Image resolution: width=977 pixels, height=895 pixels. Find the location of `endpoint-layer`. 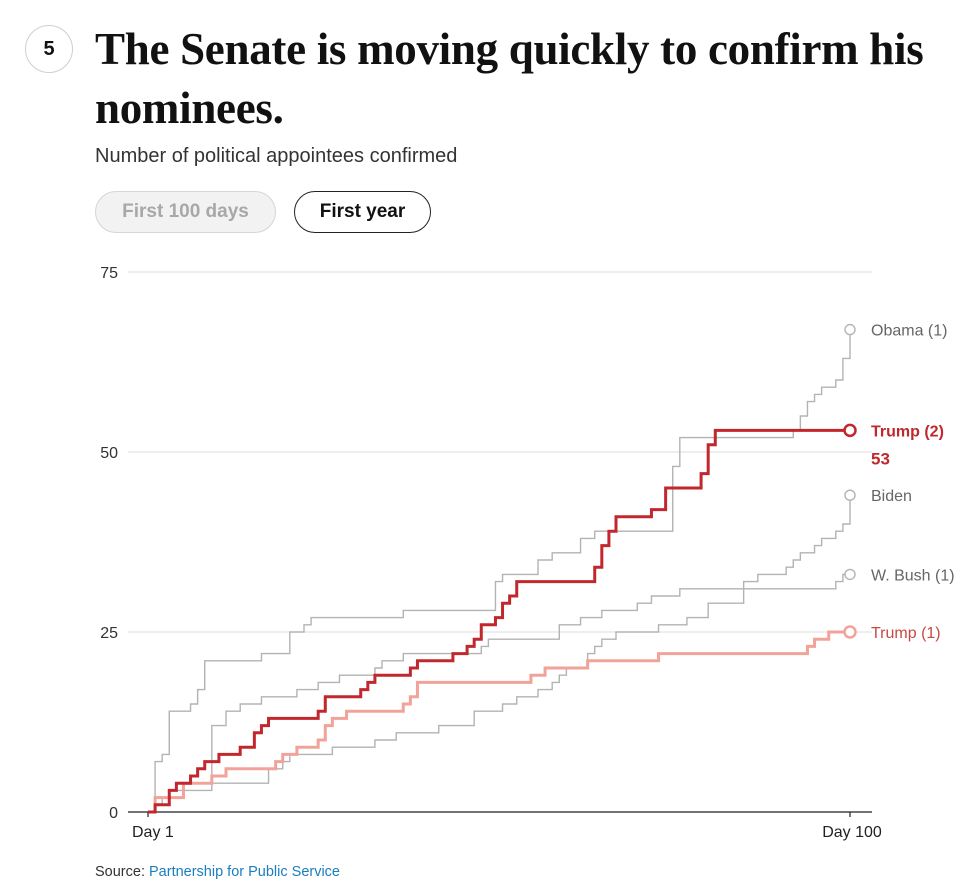

endpoint-layer is located at coordinates (850, 481).